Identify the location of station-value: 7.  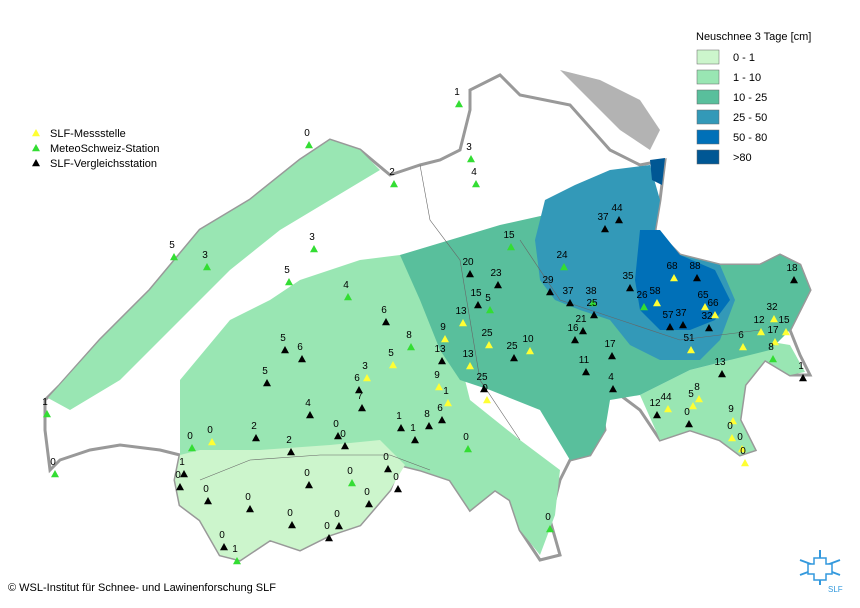
(360, 396).